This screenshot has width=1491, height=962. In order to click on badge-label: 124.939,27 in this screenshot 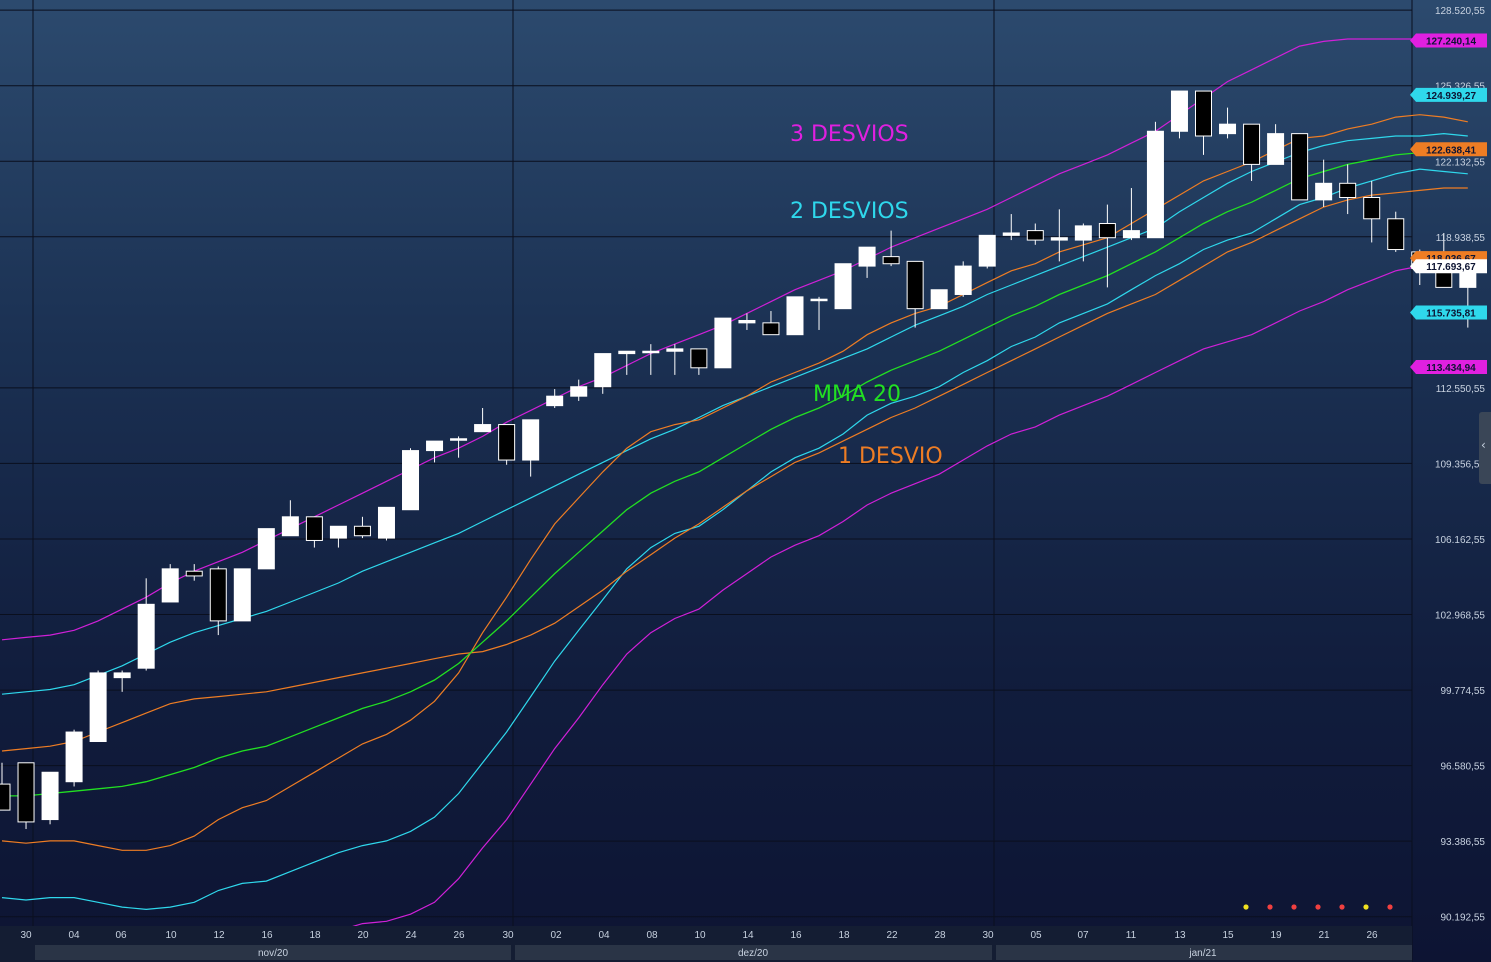, I will do `click(1451, 96)`.